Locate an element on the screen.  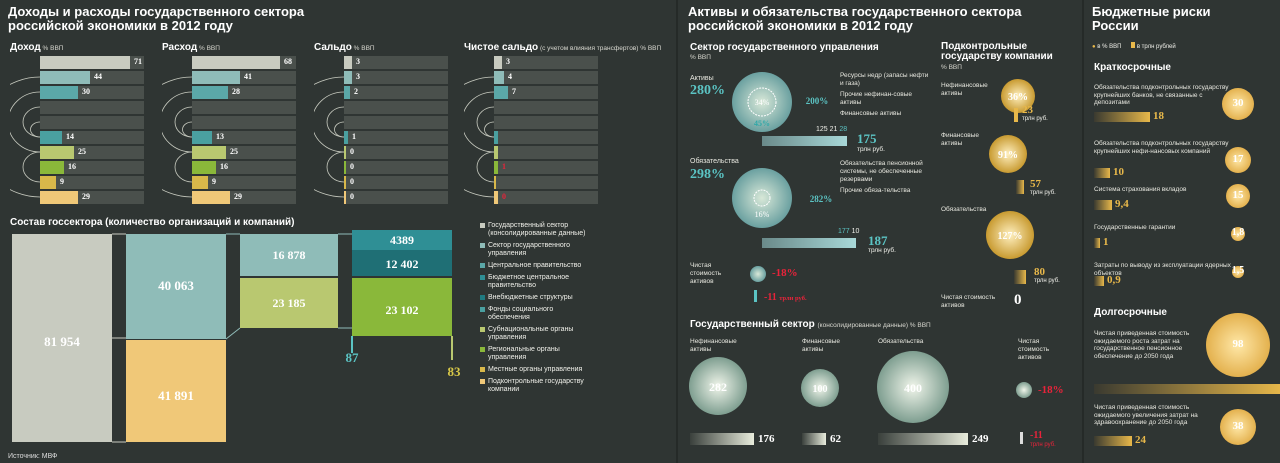
total-value: 81 954 is located at coordinates (62, 341).